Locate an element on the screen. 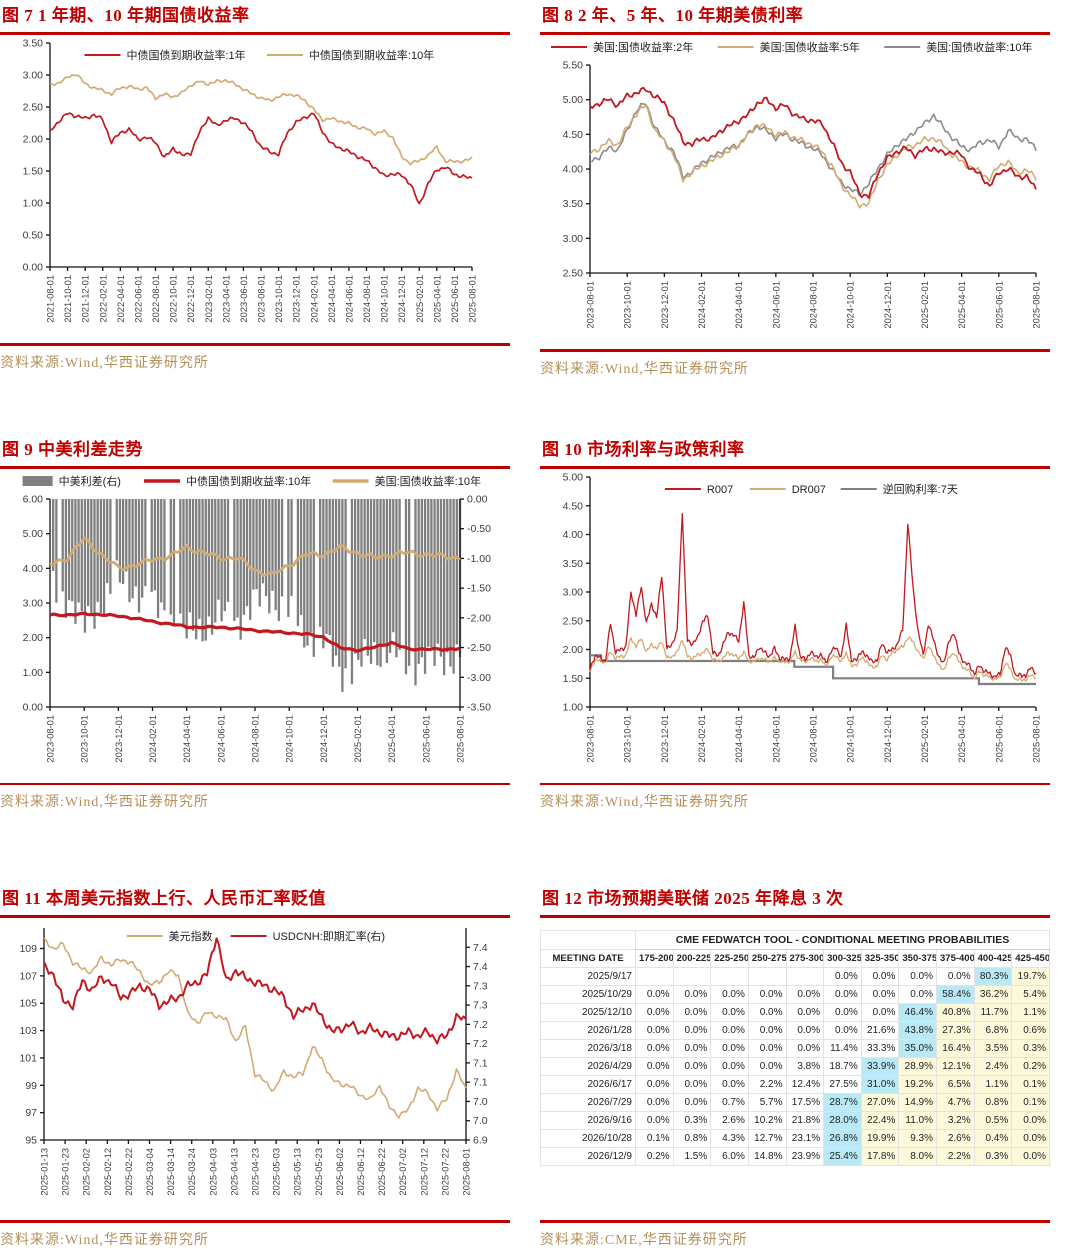 The height and width of the screenshot is (1249, 1080). legend-label: 美国:国债收益率:5年 is located at coordinates (810, 47).